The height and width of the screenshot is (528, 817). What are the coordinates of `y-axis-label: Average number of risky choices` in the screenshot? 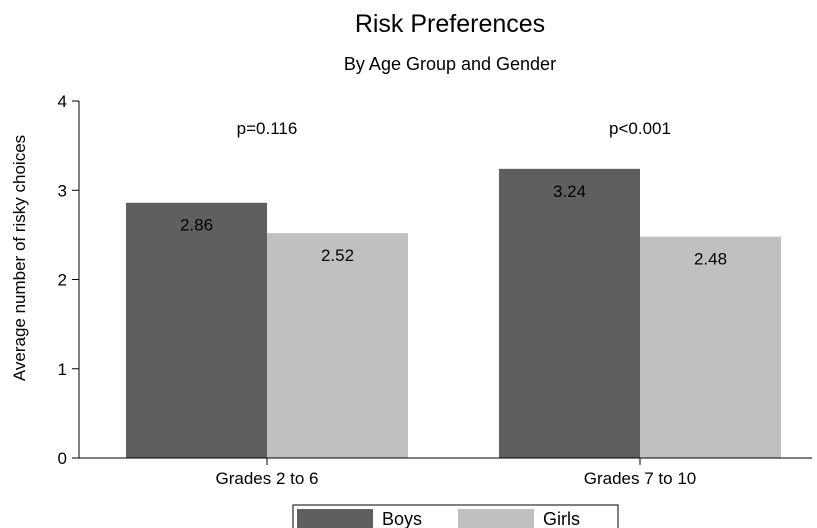 It's located at (19, 258).